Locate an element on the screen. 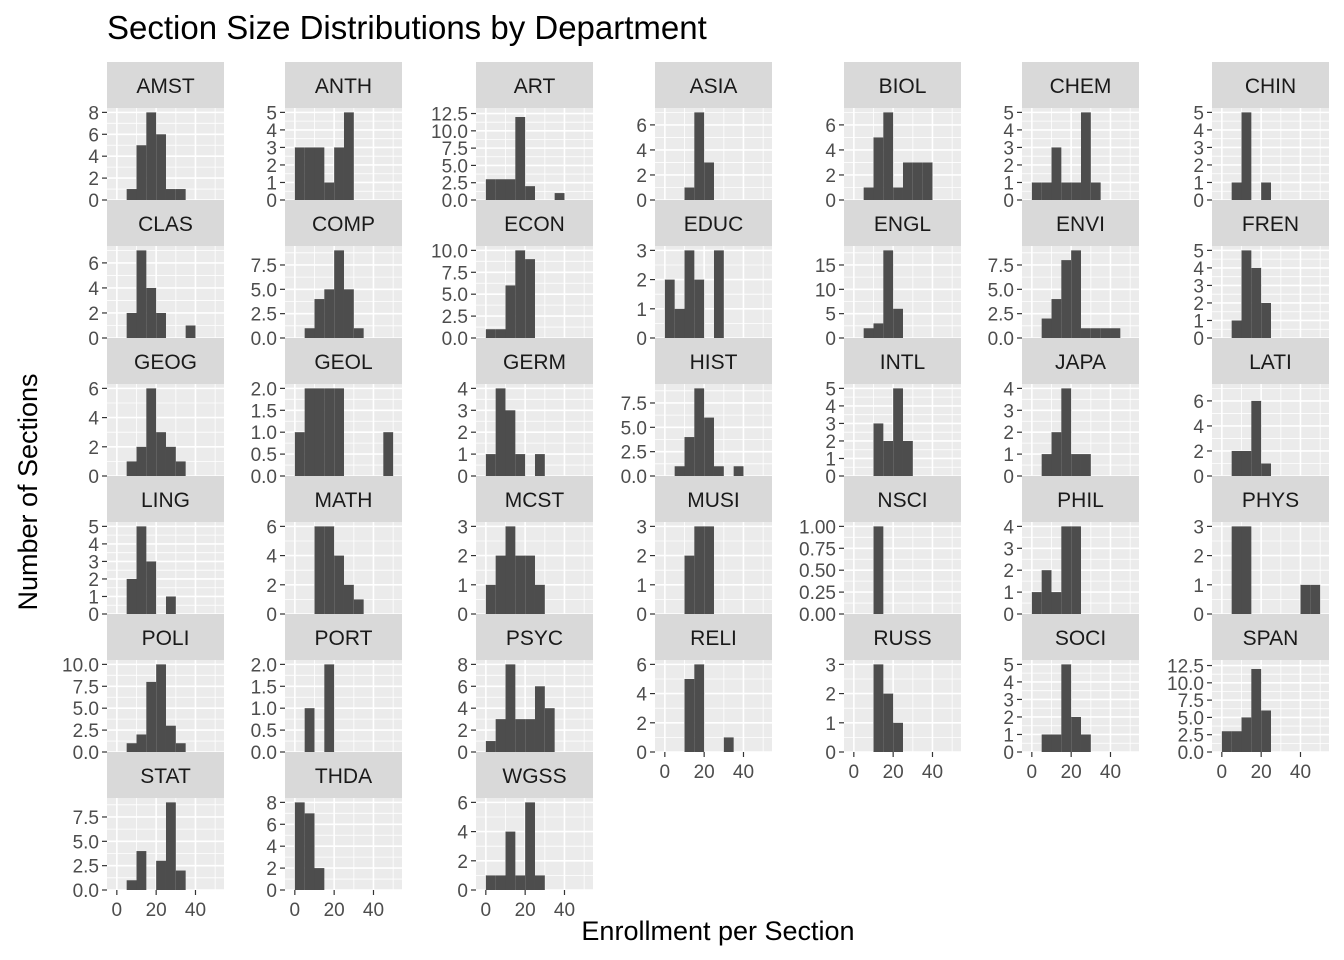  facet-strip-label: NSCI is located at coordinates (902, 500).